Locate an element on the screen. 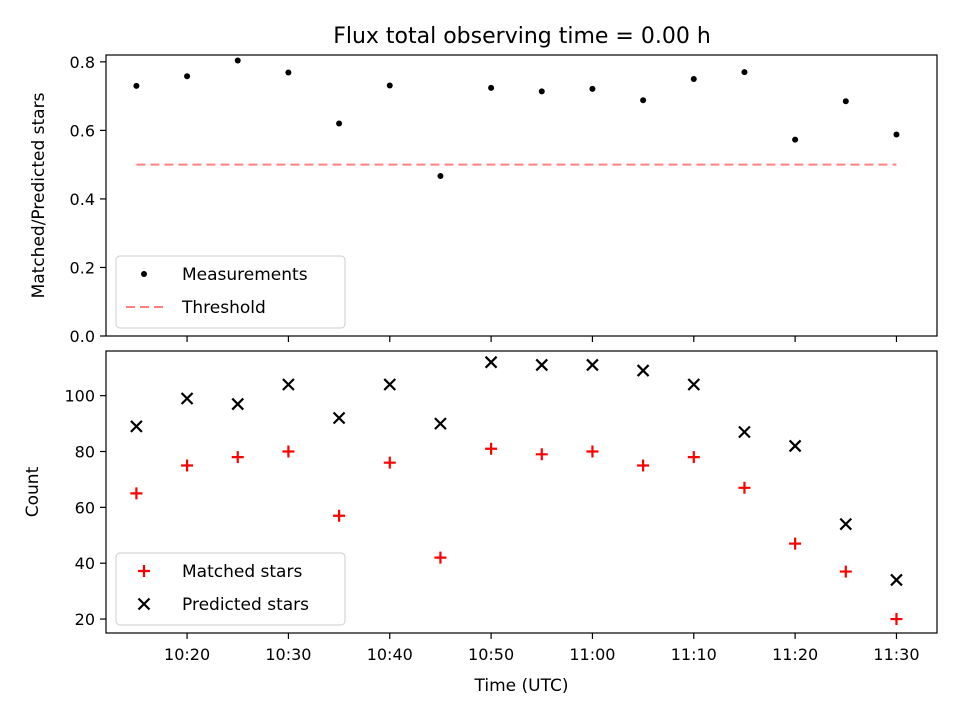  y-tick-label: 80 is located at coordinates (85, 452).